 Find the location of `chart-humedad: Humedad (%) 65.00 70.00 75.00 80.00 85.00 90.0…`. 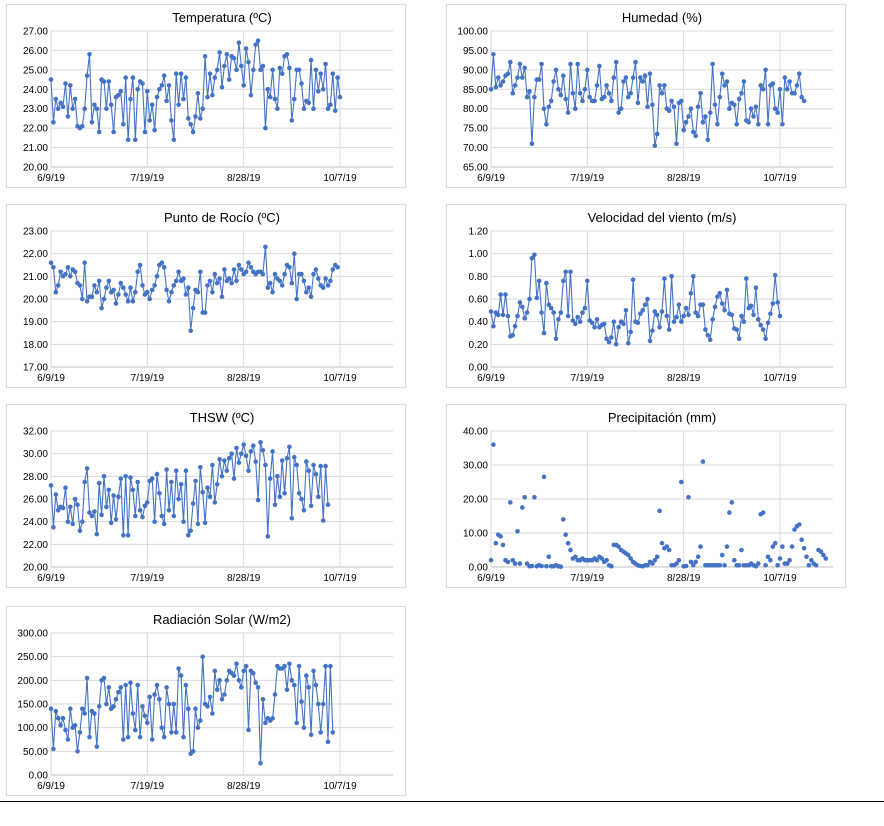

chart-humedad: Humedad (%) 65.00 70.00 75.00 80.00 85.00 90.0… is located at coordinates (646, 96).